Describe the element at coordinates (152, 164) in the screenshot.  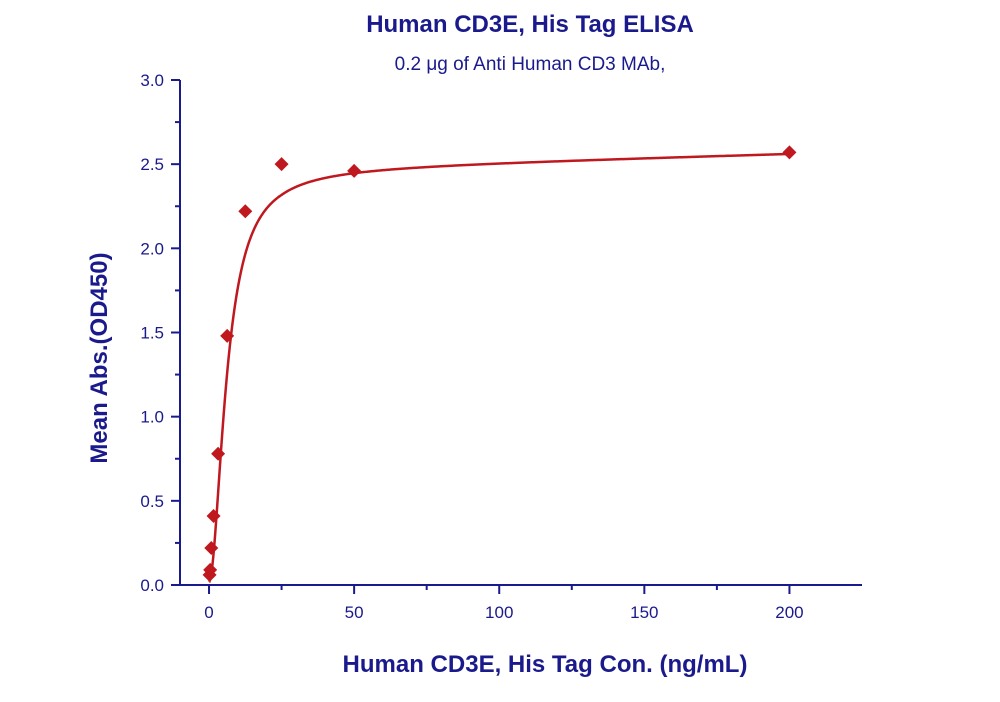
I see `y-tick-label: 2.5` at that location.